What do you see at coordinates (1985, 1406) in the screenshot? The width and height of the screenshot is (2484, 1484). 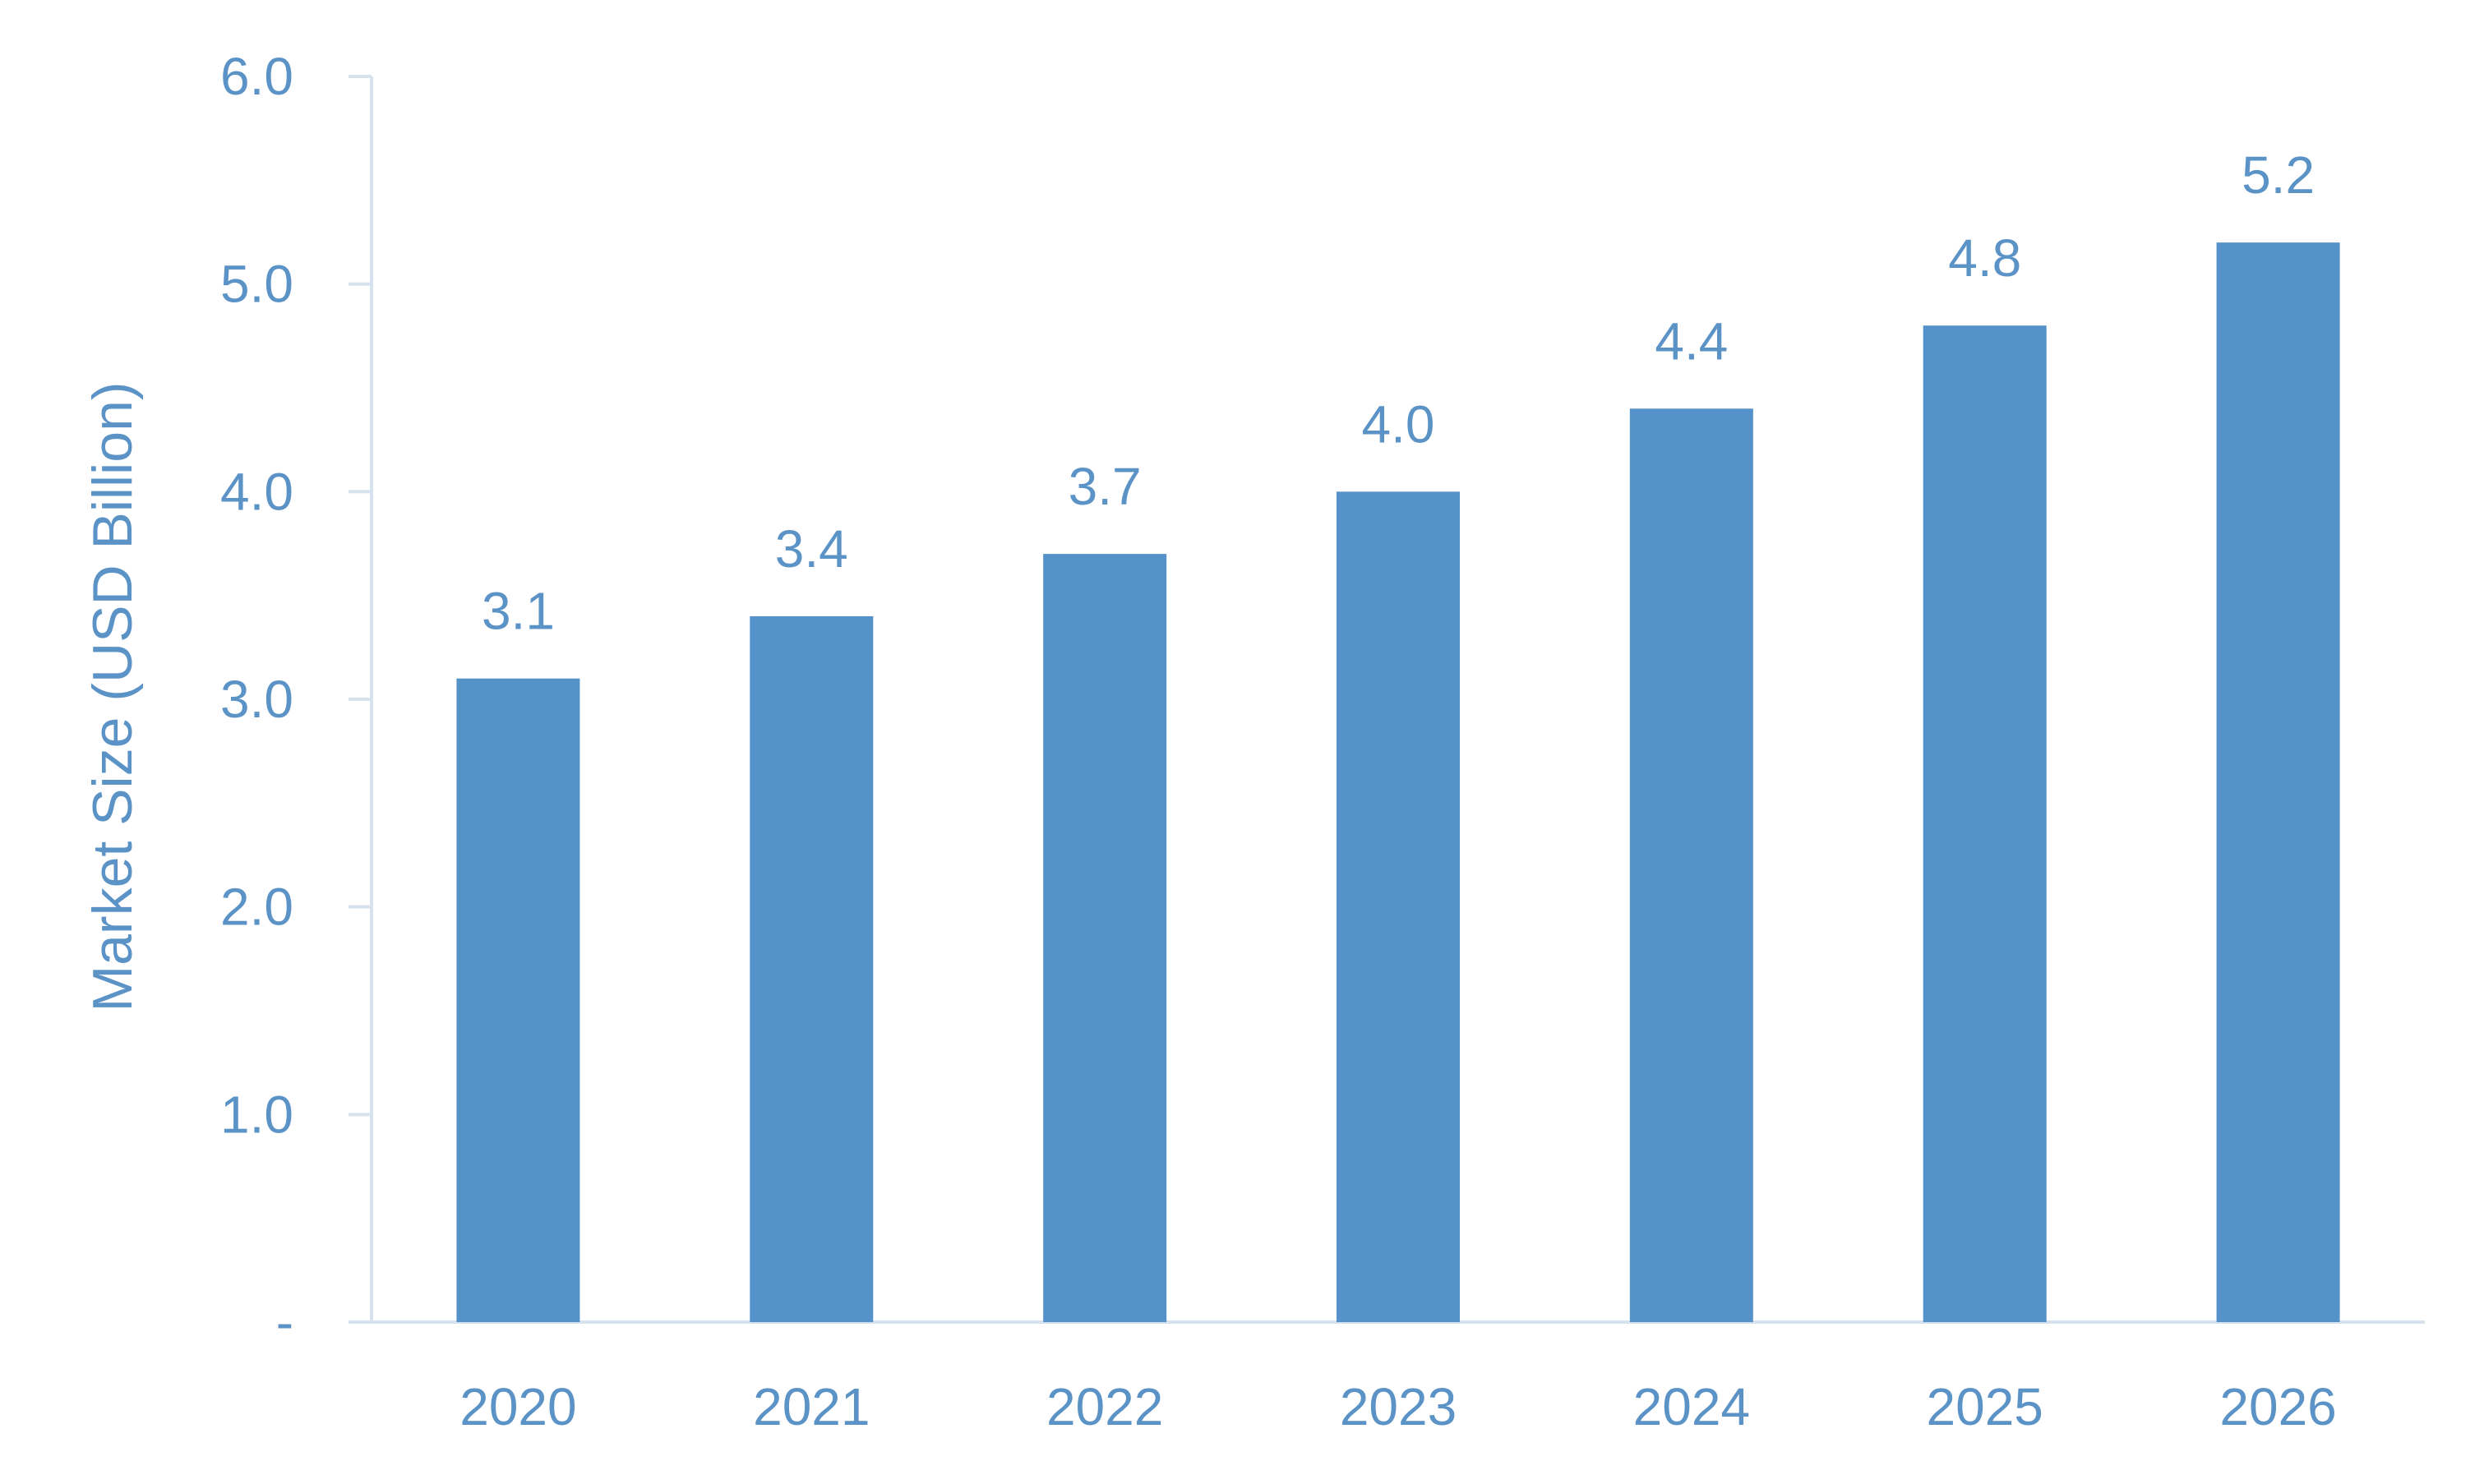 I see `x-tick-label: 2025` at bounding box center [1985, 1406].